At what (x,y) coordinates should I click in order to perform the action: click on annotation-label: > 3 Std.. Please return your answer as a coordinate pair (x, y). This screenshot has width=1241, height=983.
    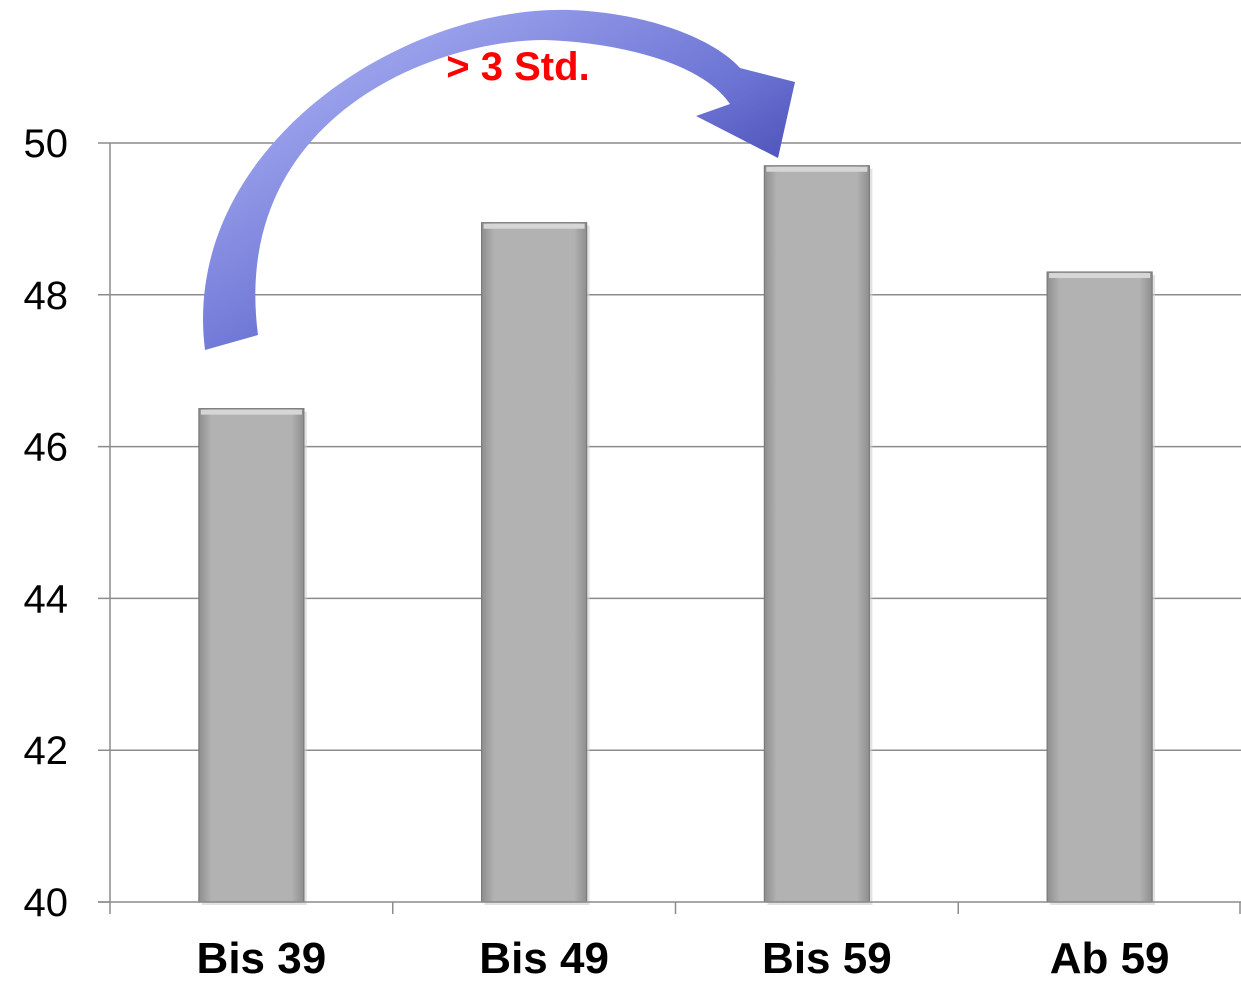
    Looking at the image, I should click on (517, 67).